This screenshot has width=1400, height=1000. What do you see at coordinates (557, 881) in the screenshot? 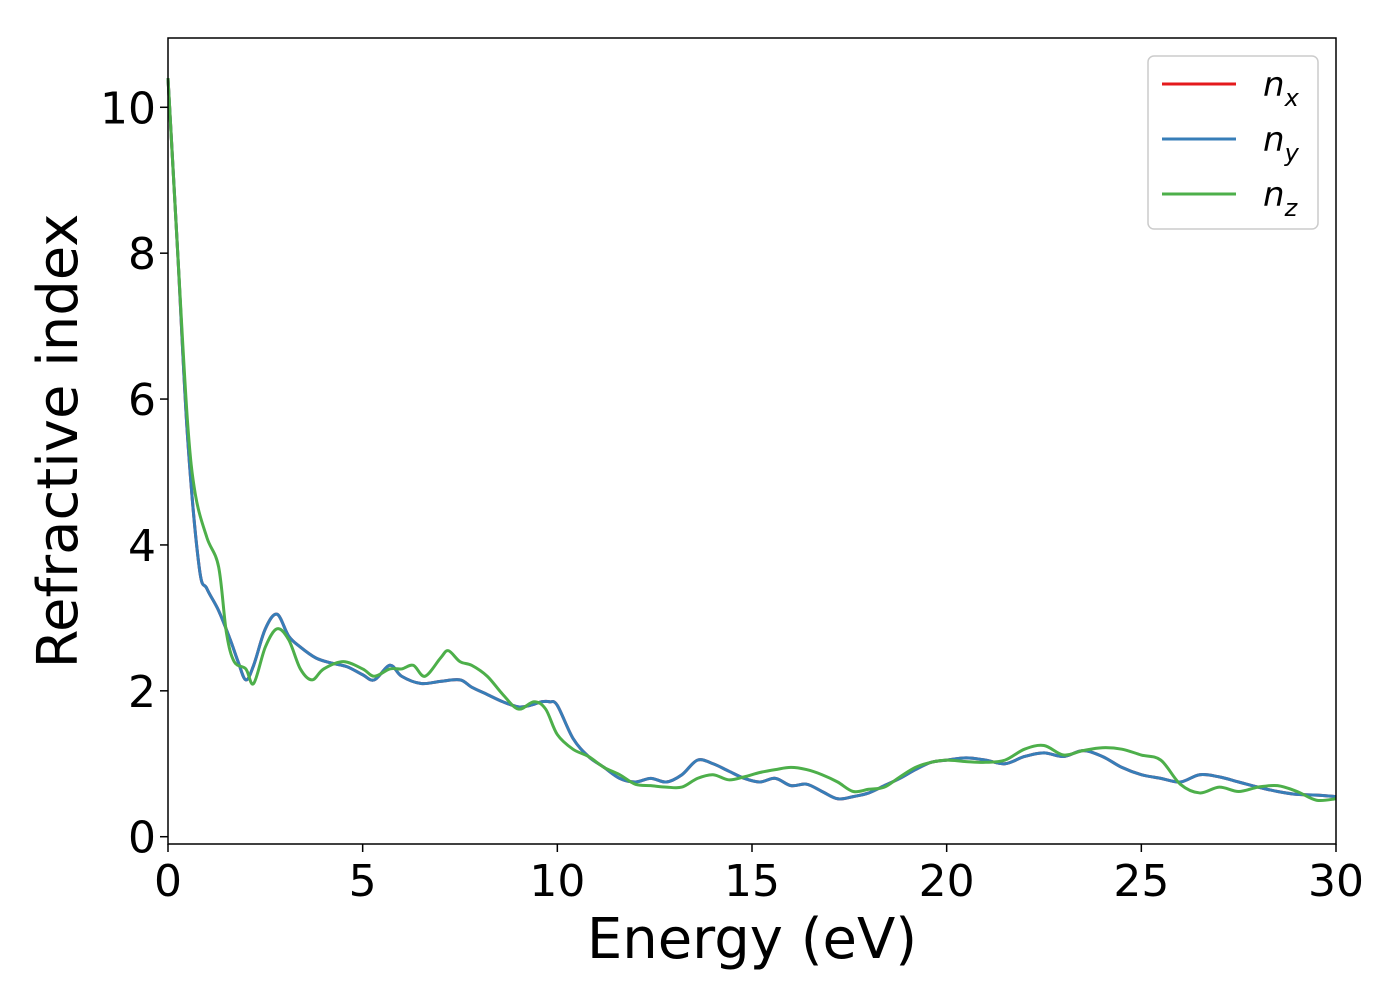
I see `x-tick-label: 10` at bounding box center [557, 881].